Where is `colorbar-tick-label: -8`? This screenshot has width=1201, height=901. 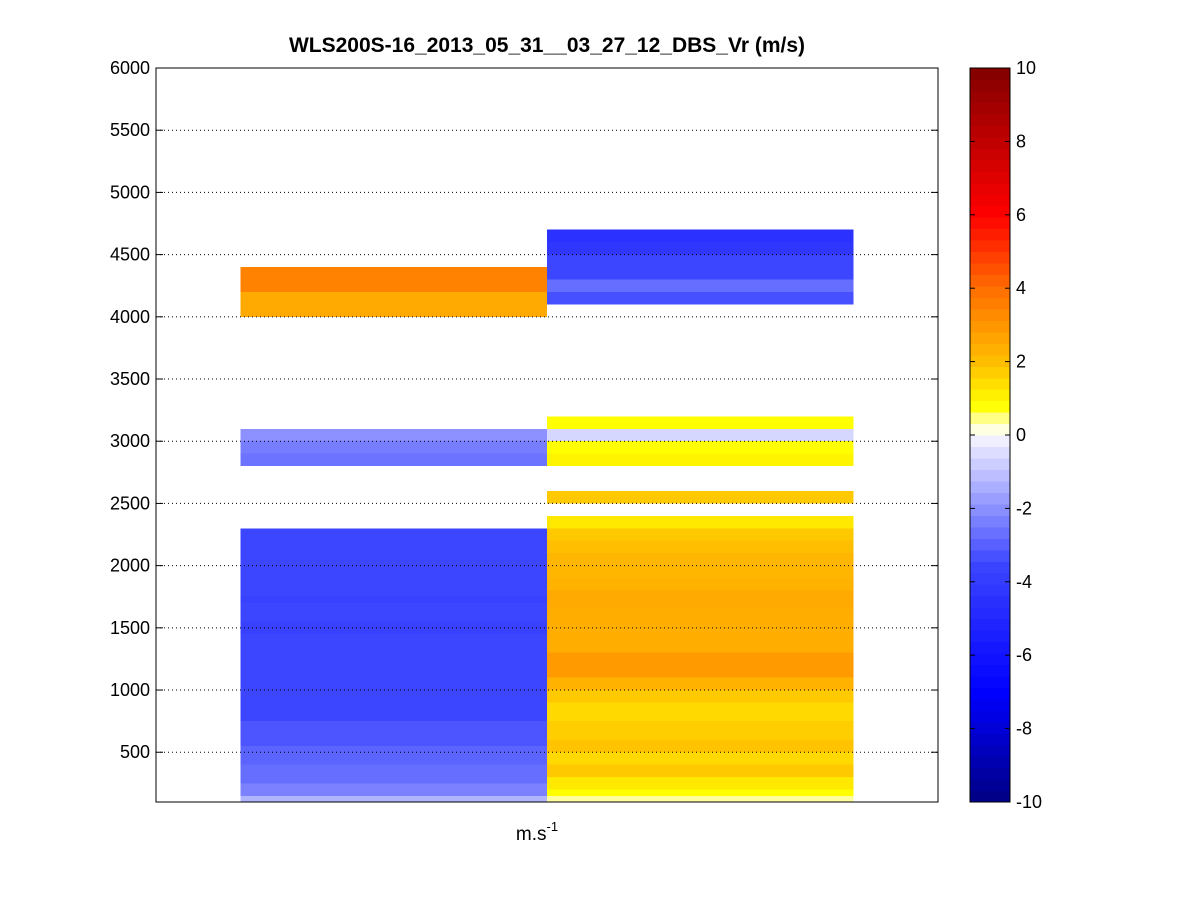 colorbar-tick-label: -8 is located at coordinates (1024, 729).